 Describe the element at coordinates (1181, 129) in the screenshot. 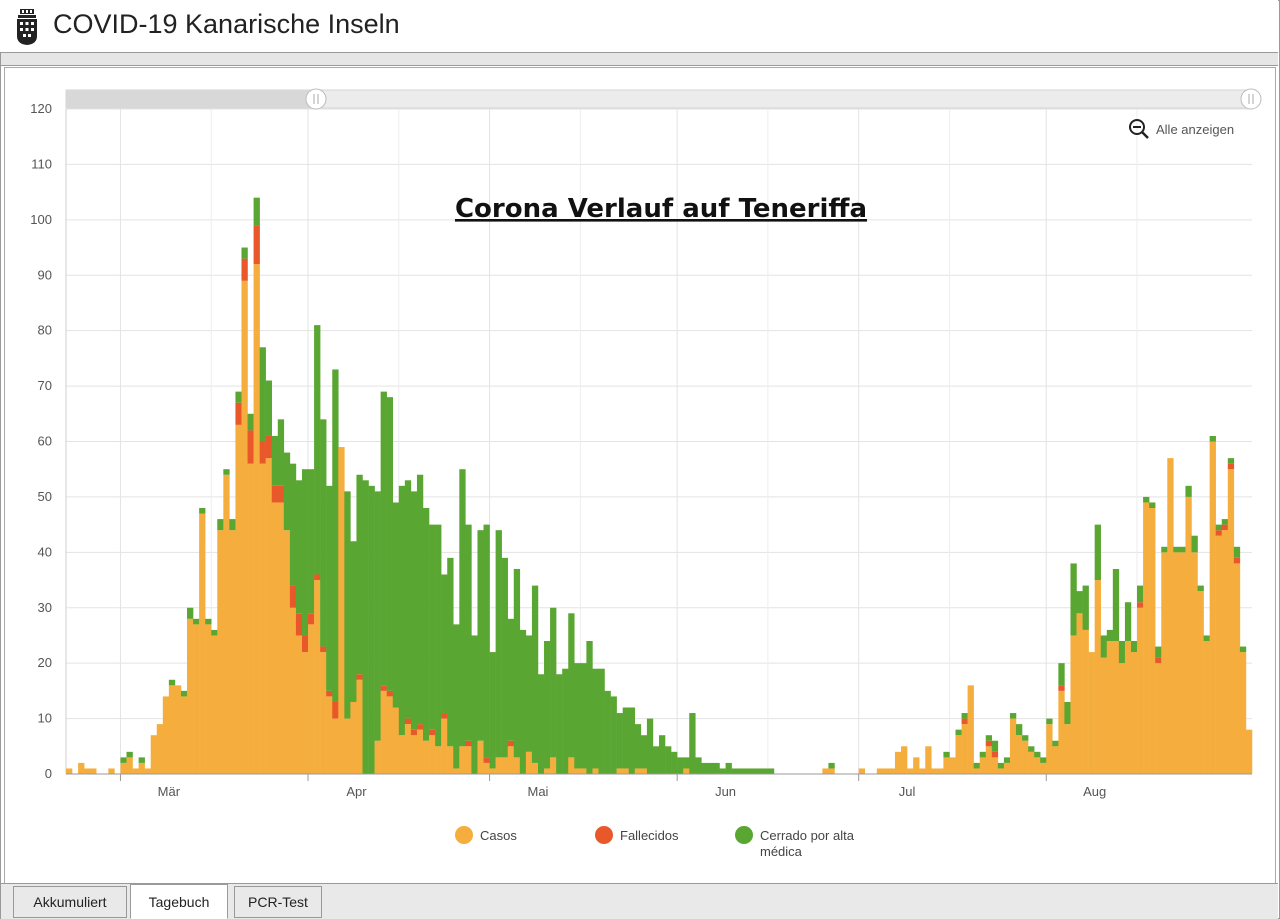

I see `show-all-button: Alle anzeigen` at that location.